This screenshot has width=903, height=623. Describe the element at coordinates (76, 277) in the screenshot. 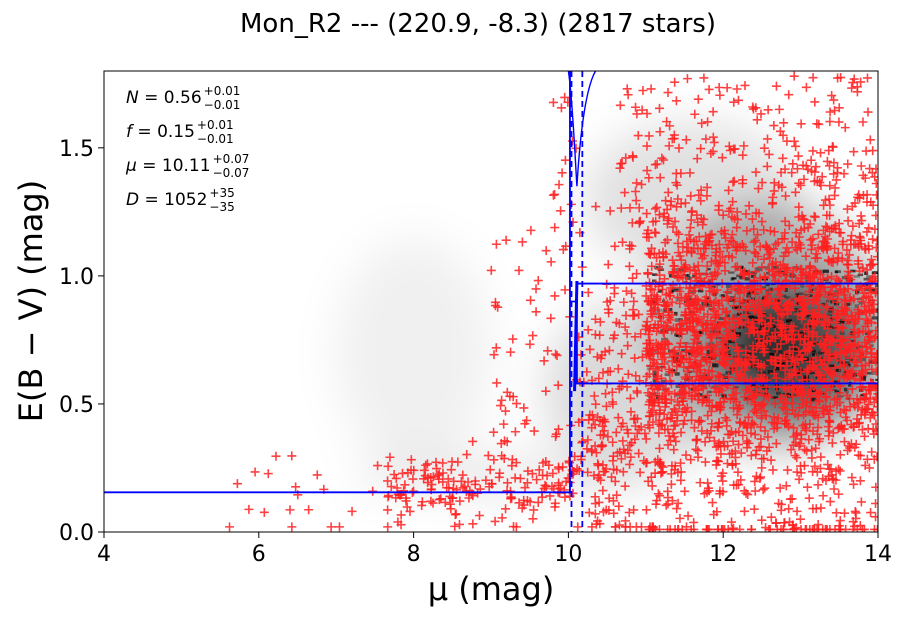

I see `y-tick-label: 1.0` at that location.